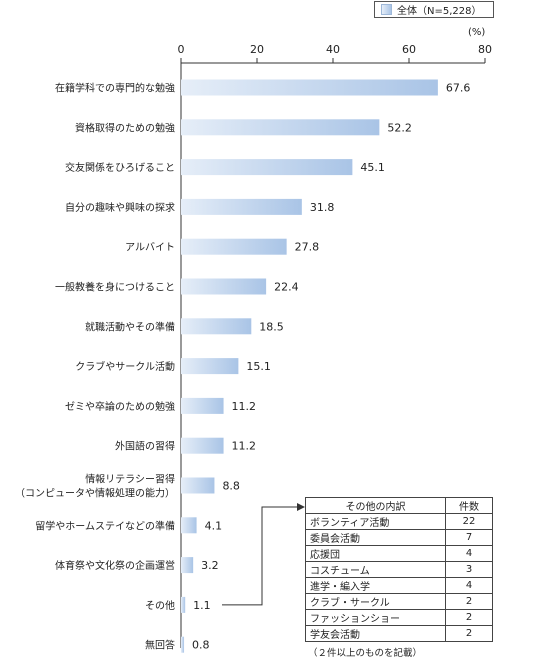 The width and height of the screenshot is (550, 660). Describe the element at coordinates (399, 127) in the screenshot. I see `data-label: 52.2` at that location.